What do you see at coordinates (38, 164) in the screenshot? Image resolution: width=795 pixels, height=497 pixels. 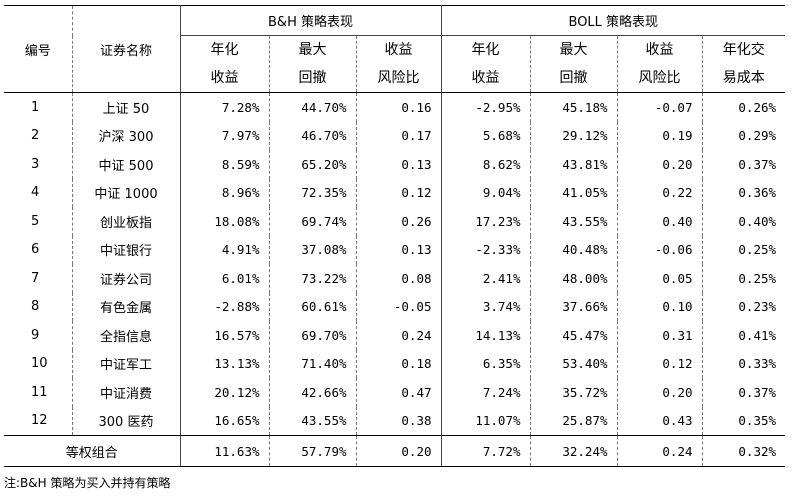 I see `row-idx: 3` at bounding box center [38, 164].